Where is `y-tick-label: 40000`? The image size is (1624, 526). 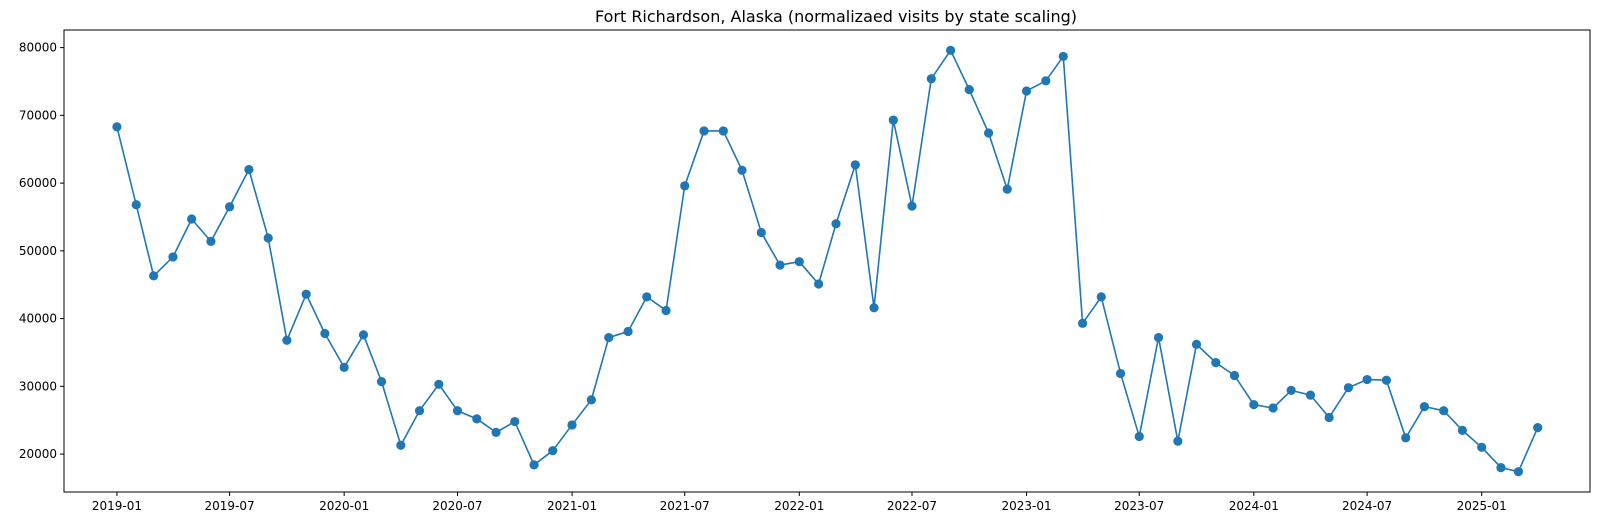
y-tick-label: 40000 is located at coordinates (38, 319).